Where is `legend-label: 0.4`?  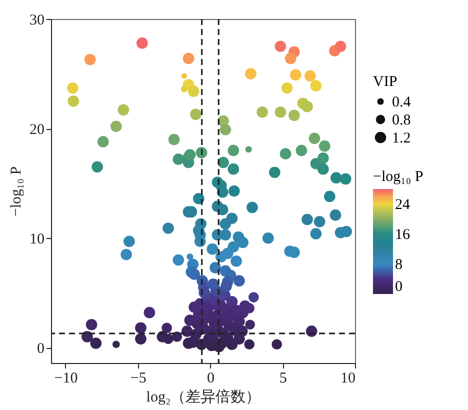 legend-label: 0.4 is located at coordinates (402, 102).